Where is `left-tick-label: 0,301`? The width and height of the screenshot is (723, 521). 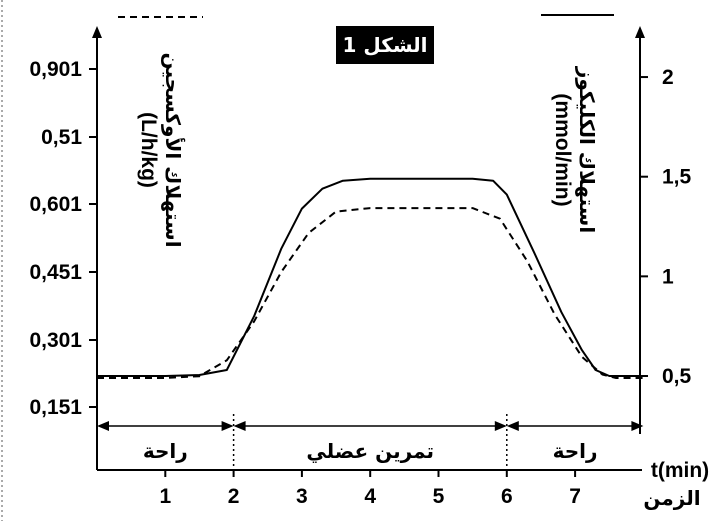 left-tick-label: 0,301 is located at coordinates (55, 340).